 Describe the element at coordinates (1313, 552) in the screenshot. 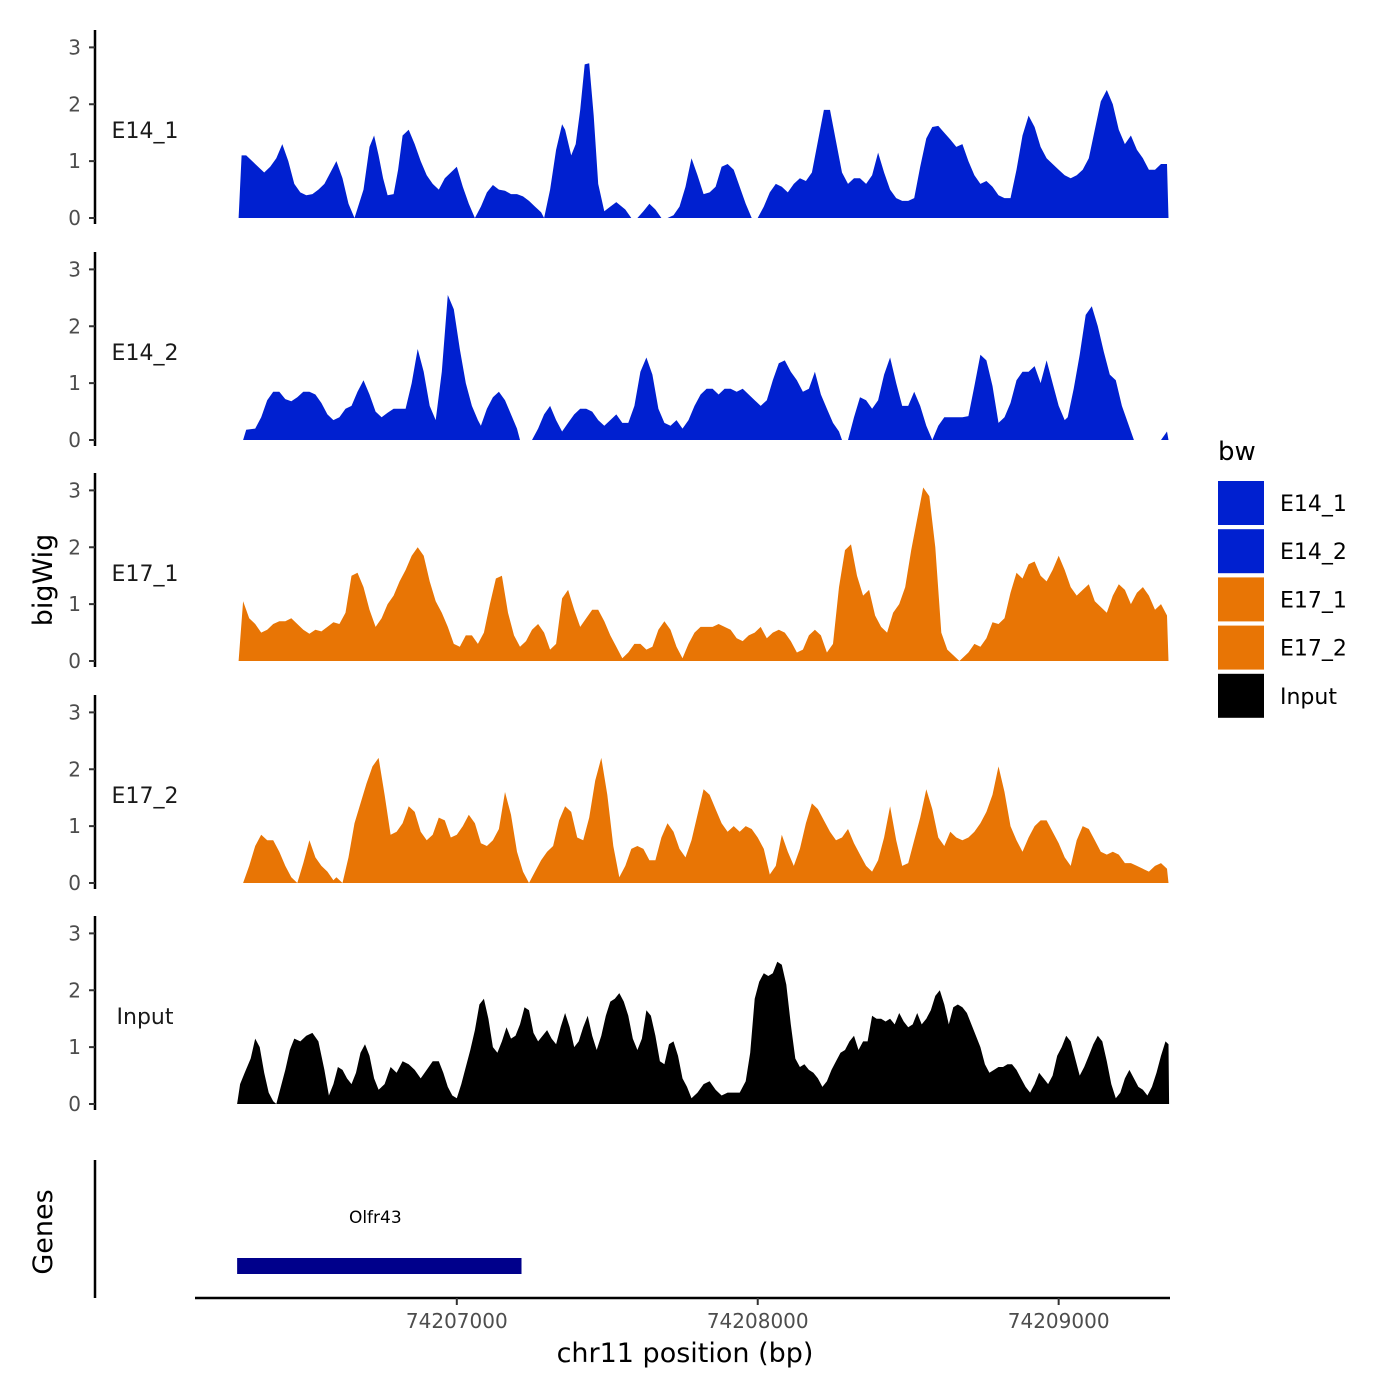

I see `legend-label: E14_2` at that location.